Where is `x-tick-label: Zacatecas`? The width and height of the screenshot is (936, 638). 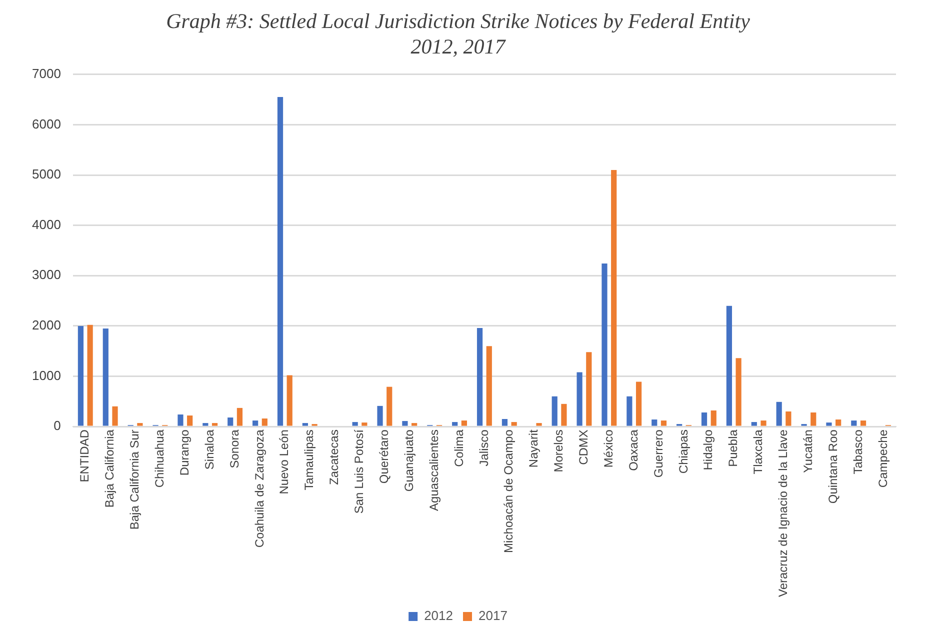 x-tick-label: Zacatecas is located at coordinates (334, 457).